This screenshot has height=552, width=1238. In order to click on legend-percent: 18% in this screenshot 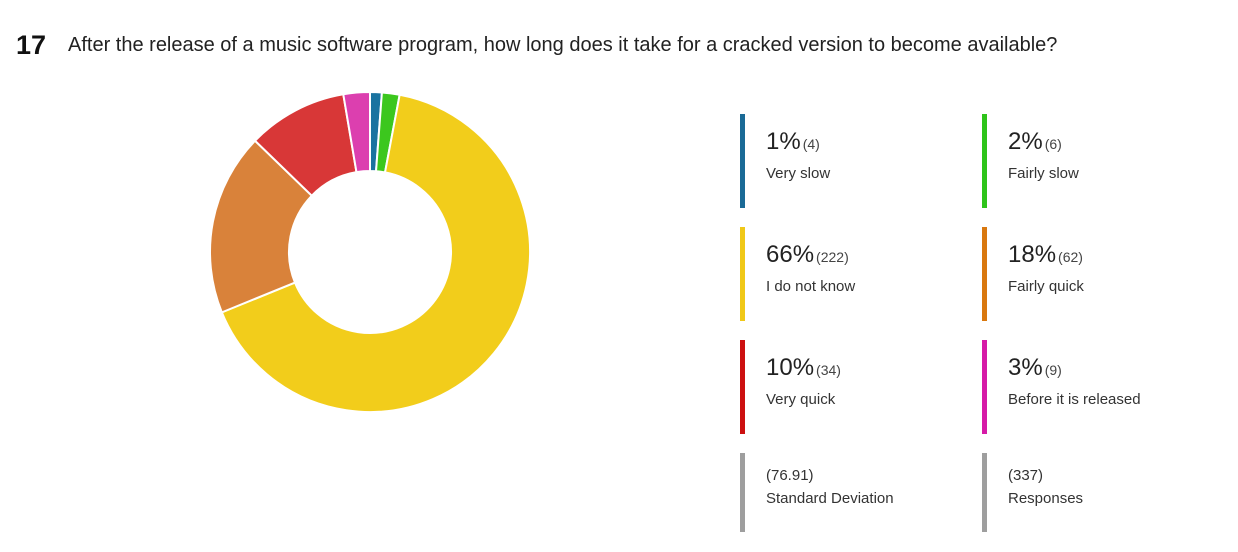, I will do `click(1032, 254)`.